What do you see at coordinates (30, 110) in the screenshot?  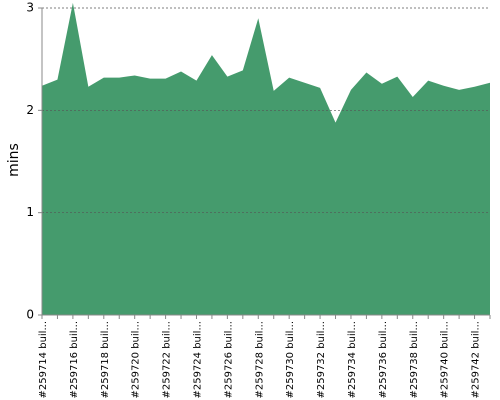 I see `y-tick-label: 2` at bounding box center [30, 110].